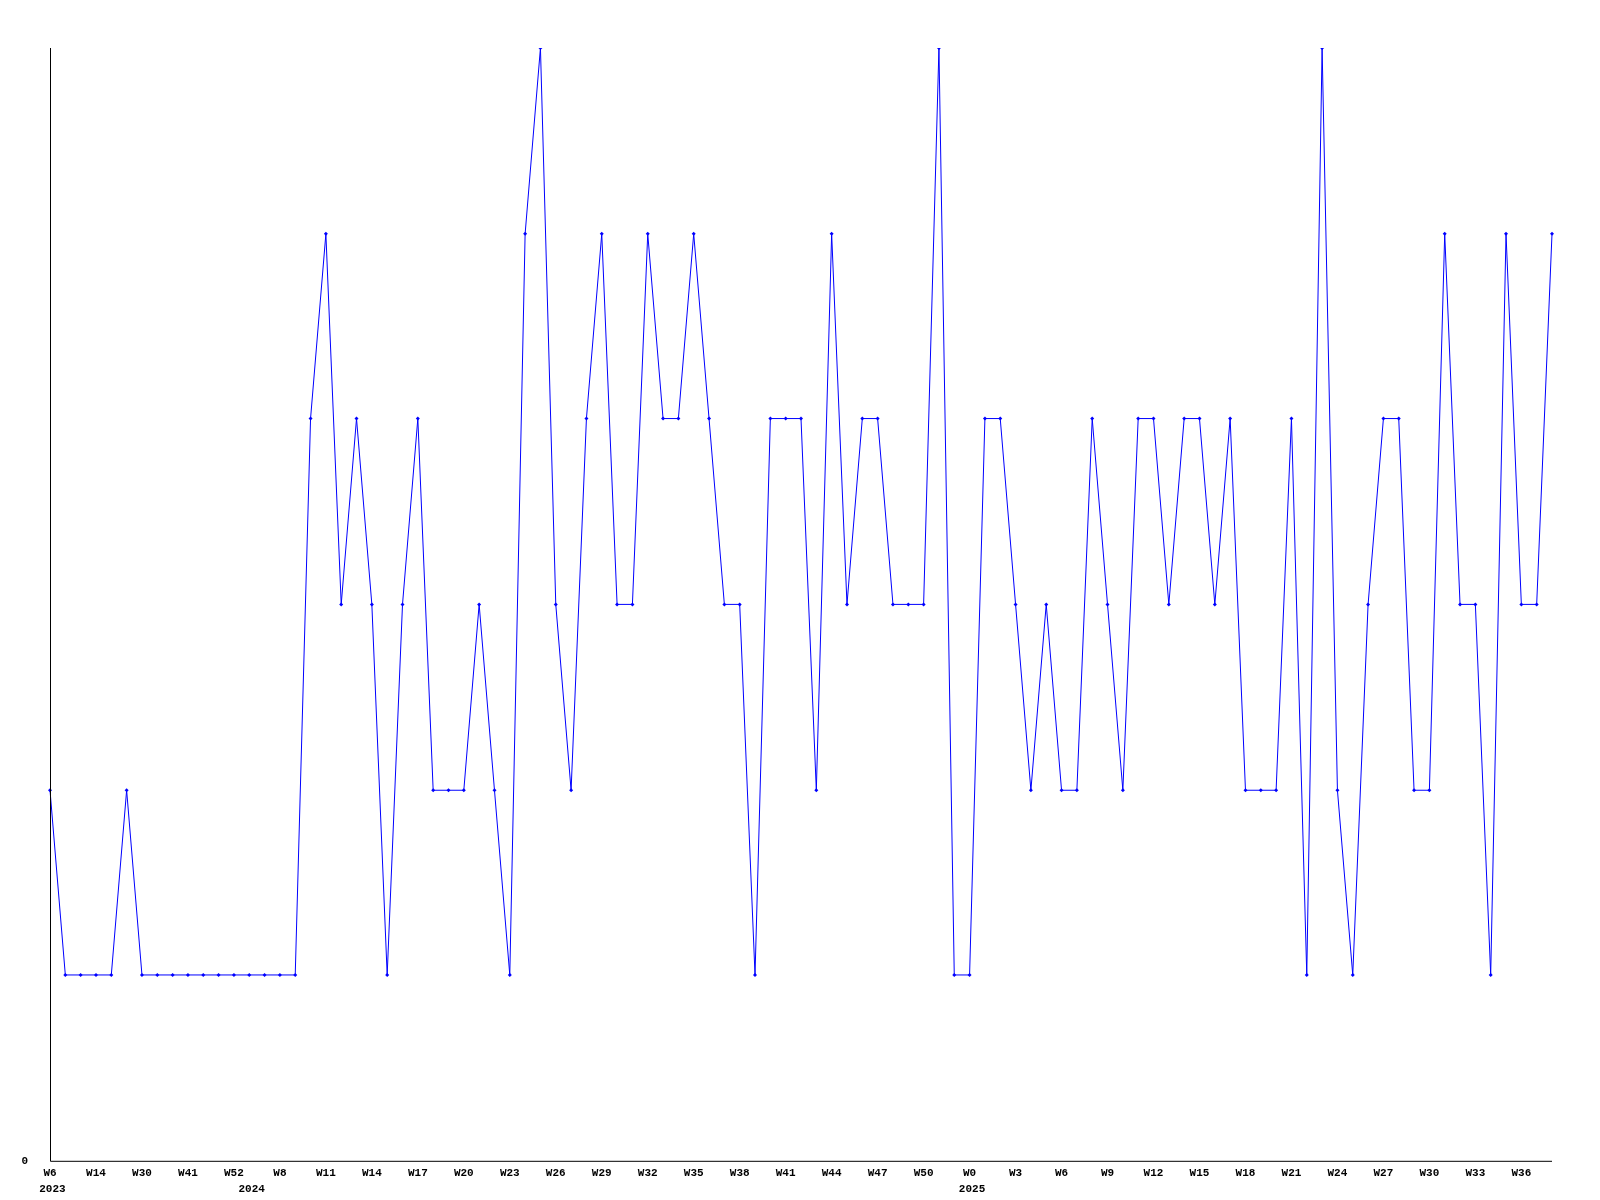 The width and height of the screenshot is (1600, 1200). I want to click on text: 2024, so click(252, 1189).